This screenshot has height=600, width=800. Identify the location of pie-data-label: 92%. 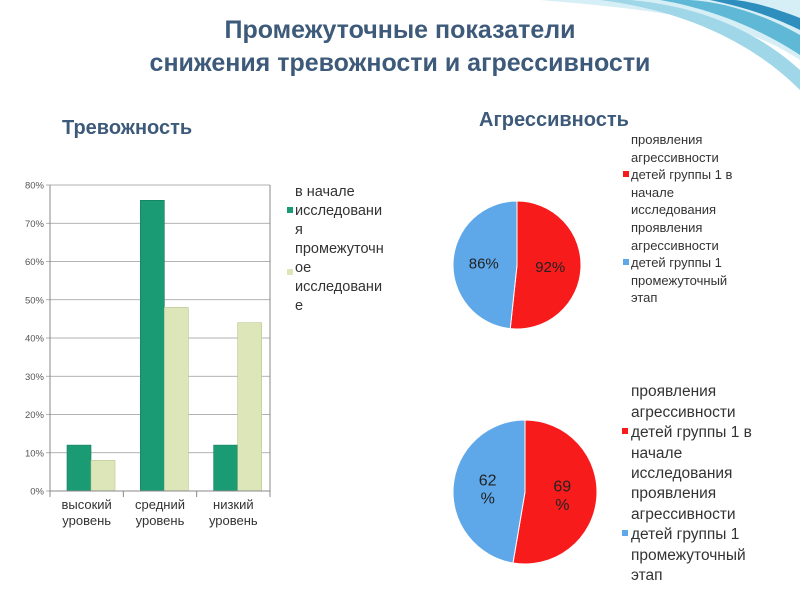
(550, 267).